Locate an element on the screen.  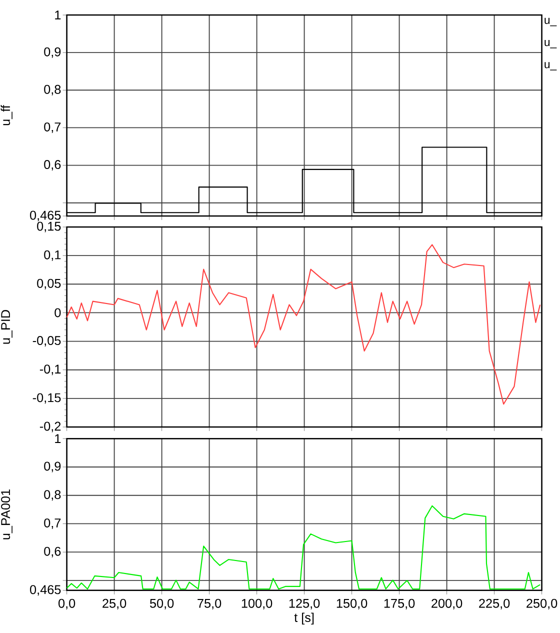
x-tick-label: 225,0 is located at coordinates (494, 604).